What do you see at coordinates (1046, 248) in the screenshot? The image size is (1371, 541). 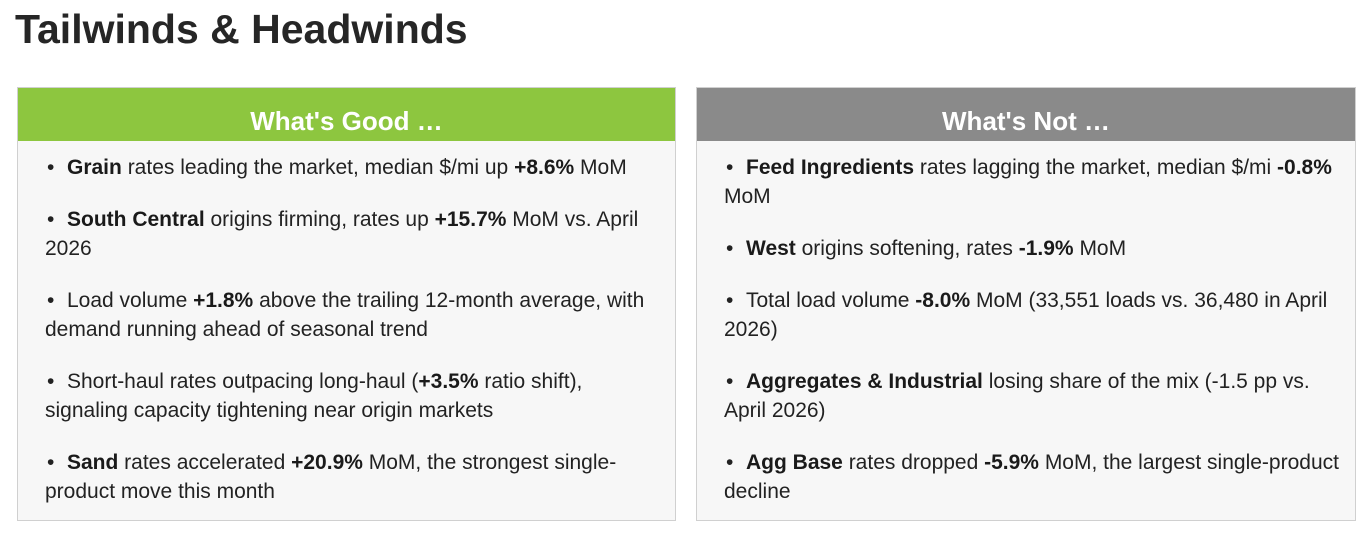 I see `bold-value: -1.9%` at bounding box center [1046, 248].